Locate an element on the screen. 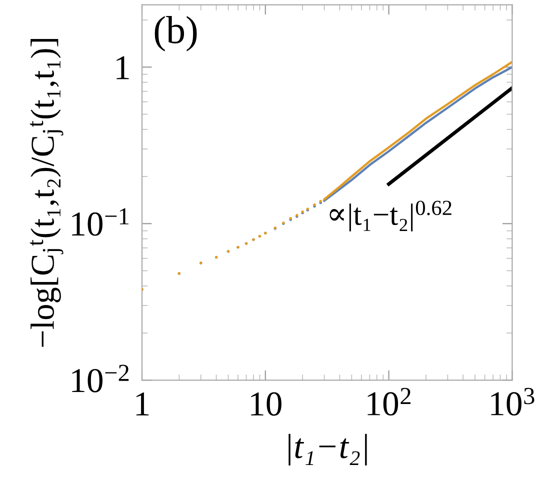 The width and height of the screenshot is (542, 480). x-tick-label: 10$^{2}$ is located at coordinates (389, 402).